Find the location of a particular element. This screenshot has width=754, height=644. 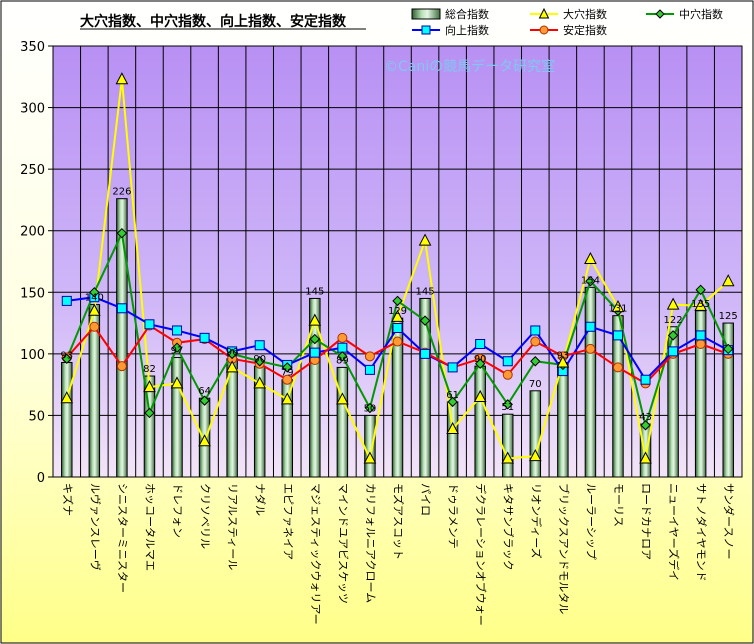

bar-value-label: 135 is located at coordinates (700, 304).